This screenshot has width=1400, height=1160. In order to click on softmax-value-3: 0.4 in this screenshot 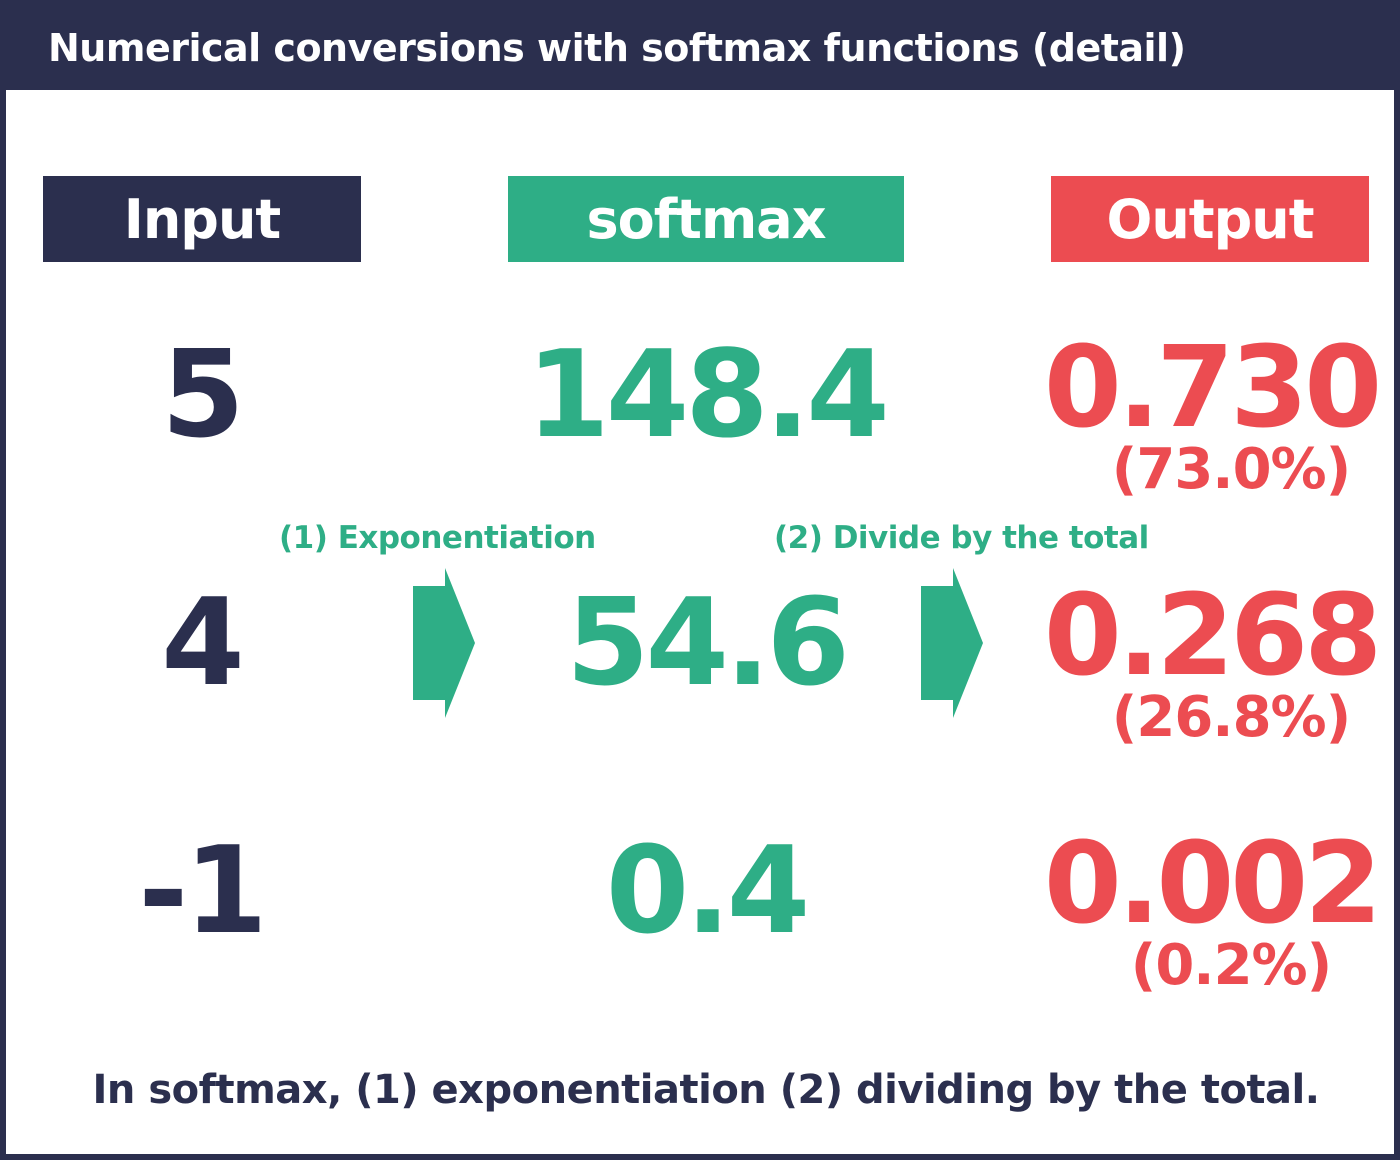, I will do `click(708, 891)`.